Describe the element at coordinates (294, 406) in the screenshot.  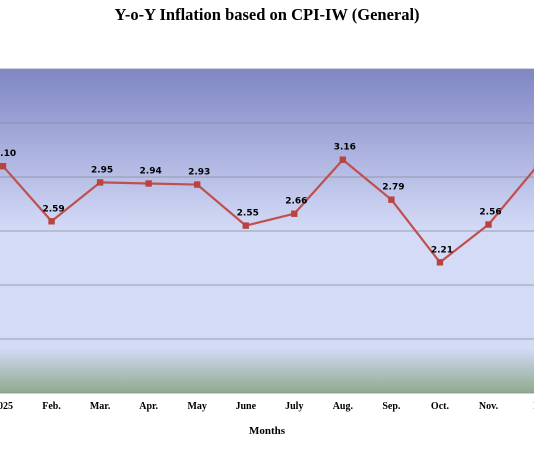
I see `x-tick-label: July` at that location.